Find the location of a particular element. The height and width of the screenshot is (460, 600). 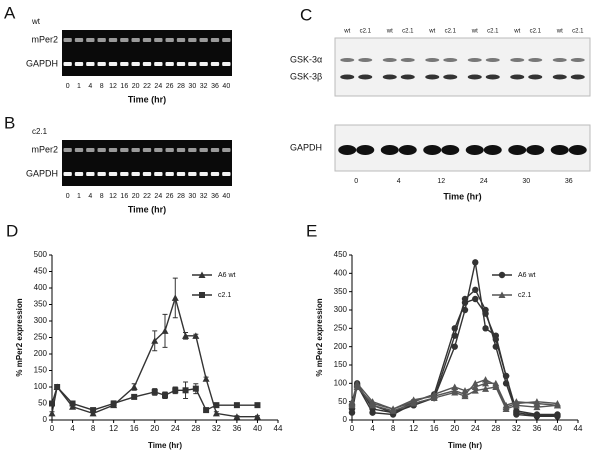

lane-label: 0 is located at coordinates (68, 86).